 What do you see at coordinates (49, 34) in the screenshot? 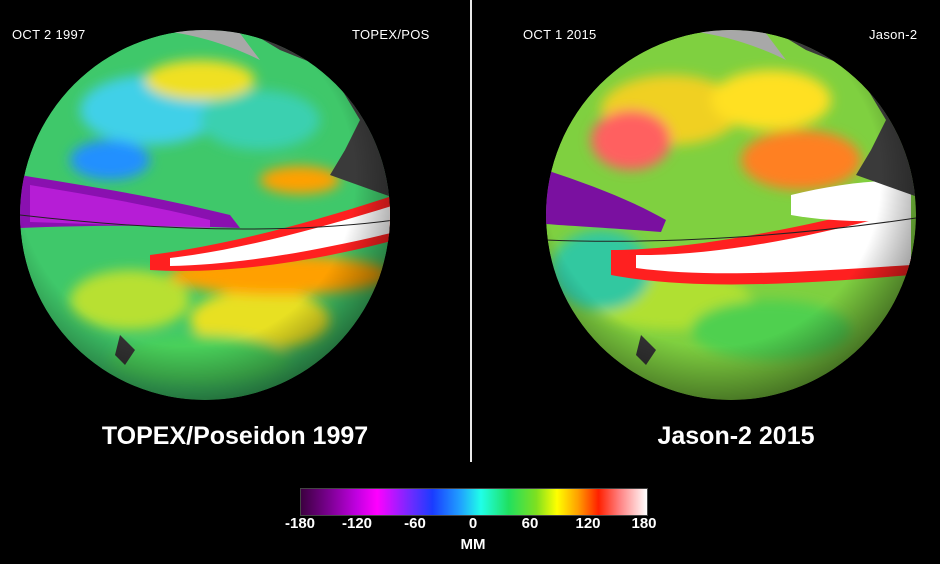
I see `date-label: OCT 2 1997` at bounding box center [49, 34].